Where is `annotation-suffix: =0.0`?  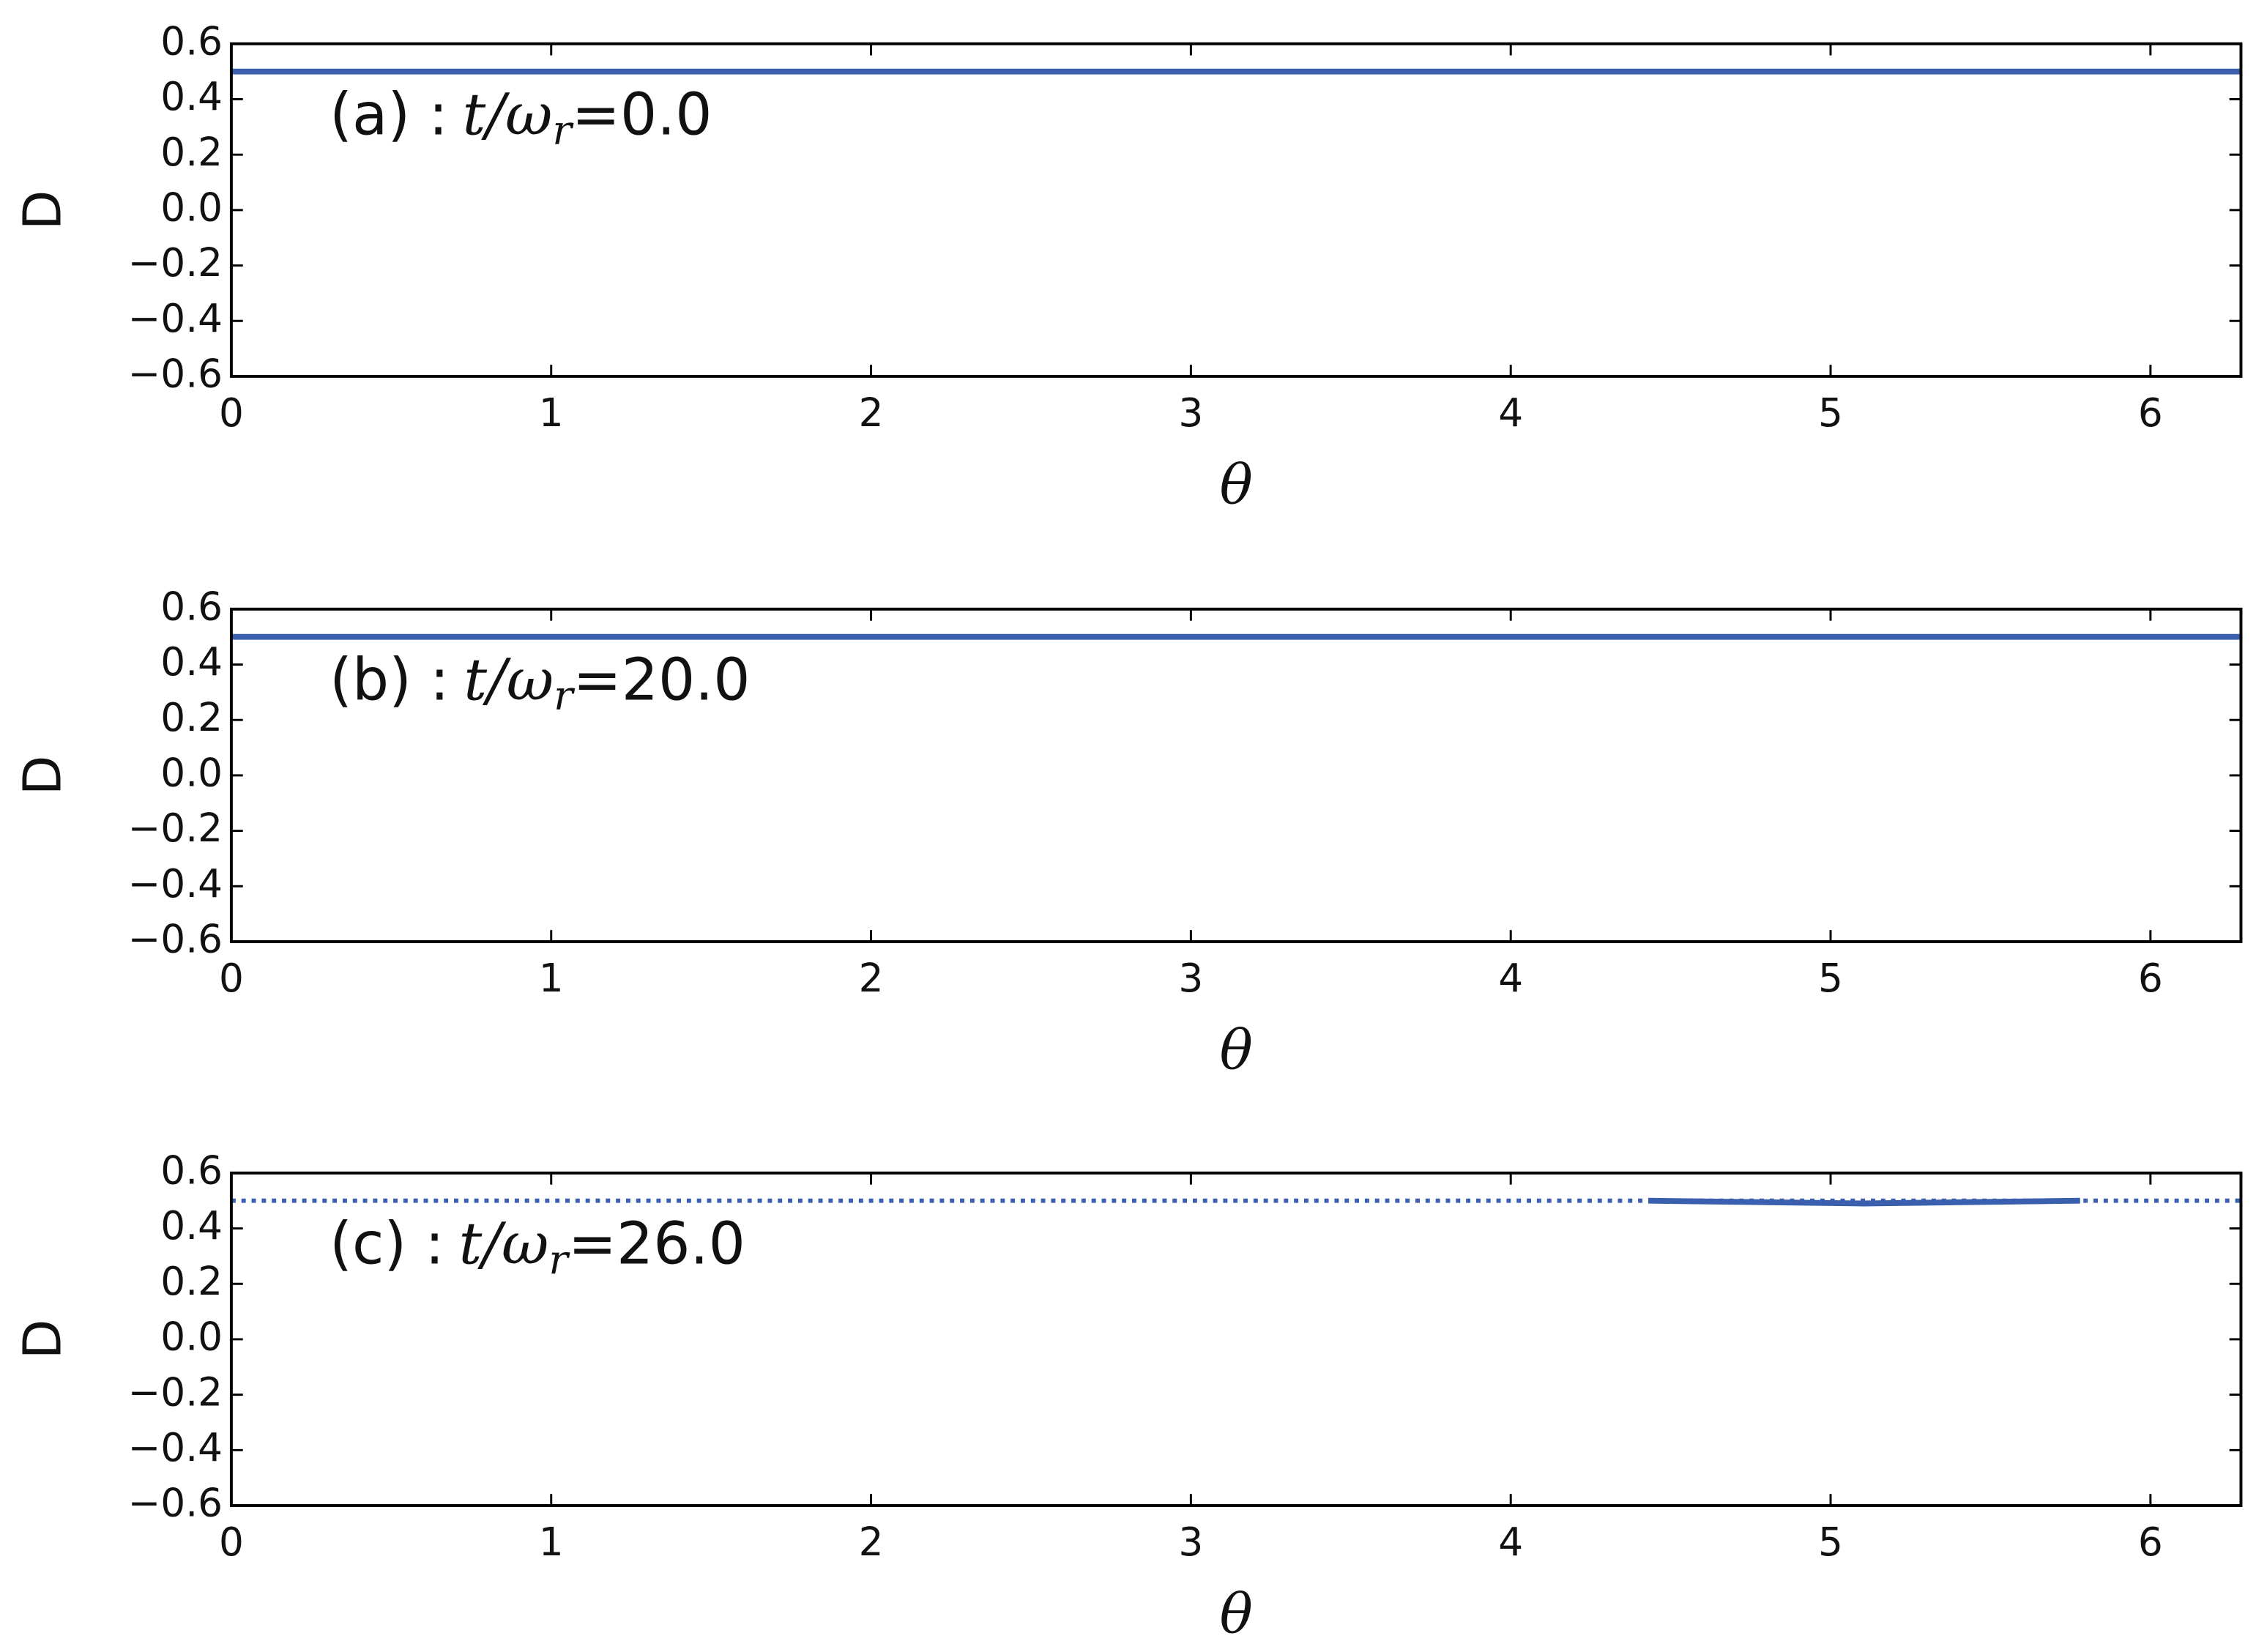 annotation-suffix: =0.0 is located at coordinates (642, 115).